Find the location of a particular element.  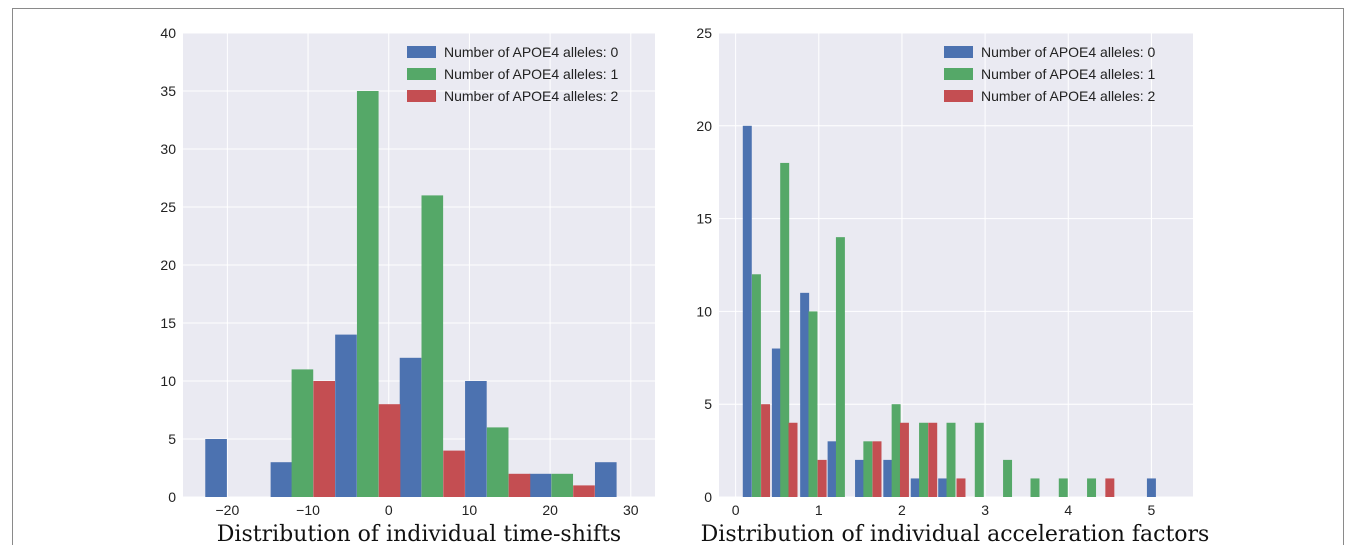

y-tick-label: 40 is located at coordinates (168, 33).